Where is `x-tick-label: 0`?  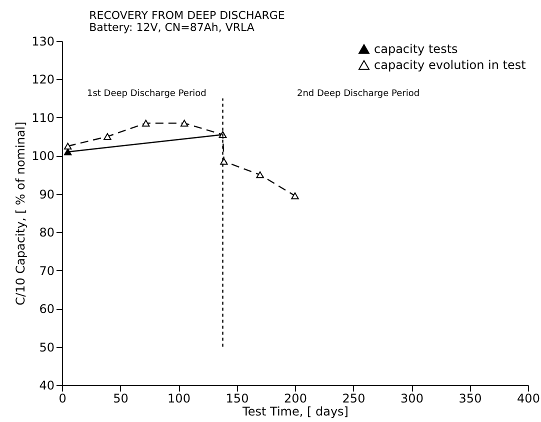 x-tick-label: 0 is located at coordinates (62, 399).